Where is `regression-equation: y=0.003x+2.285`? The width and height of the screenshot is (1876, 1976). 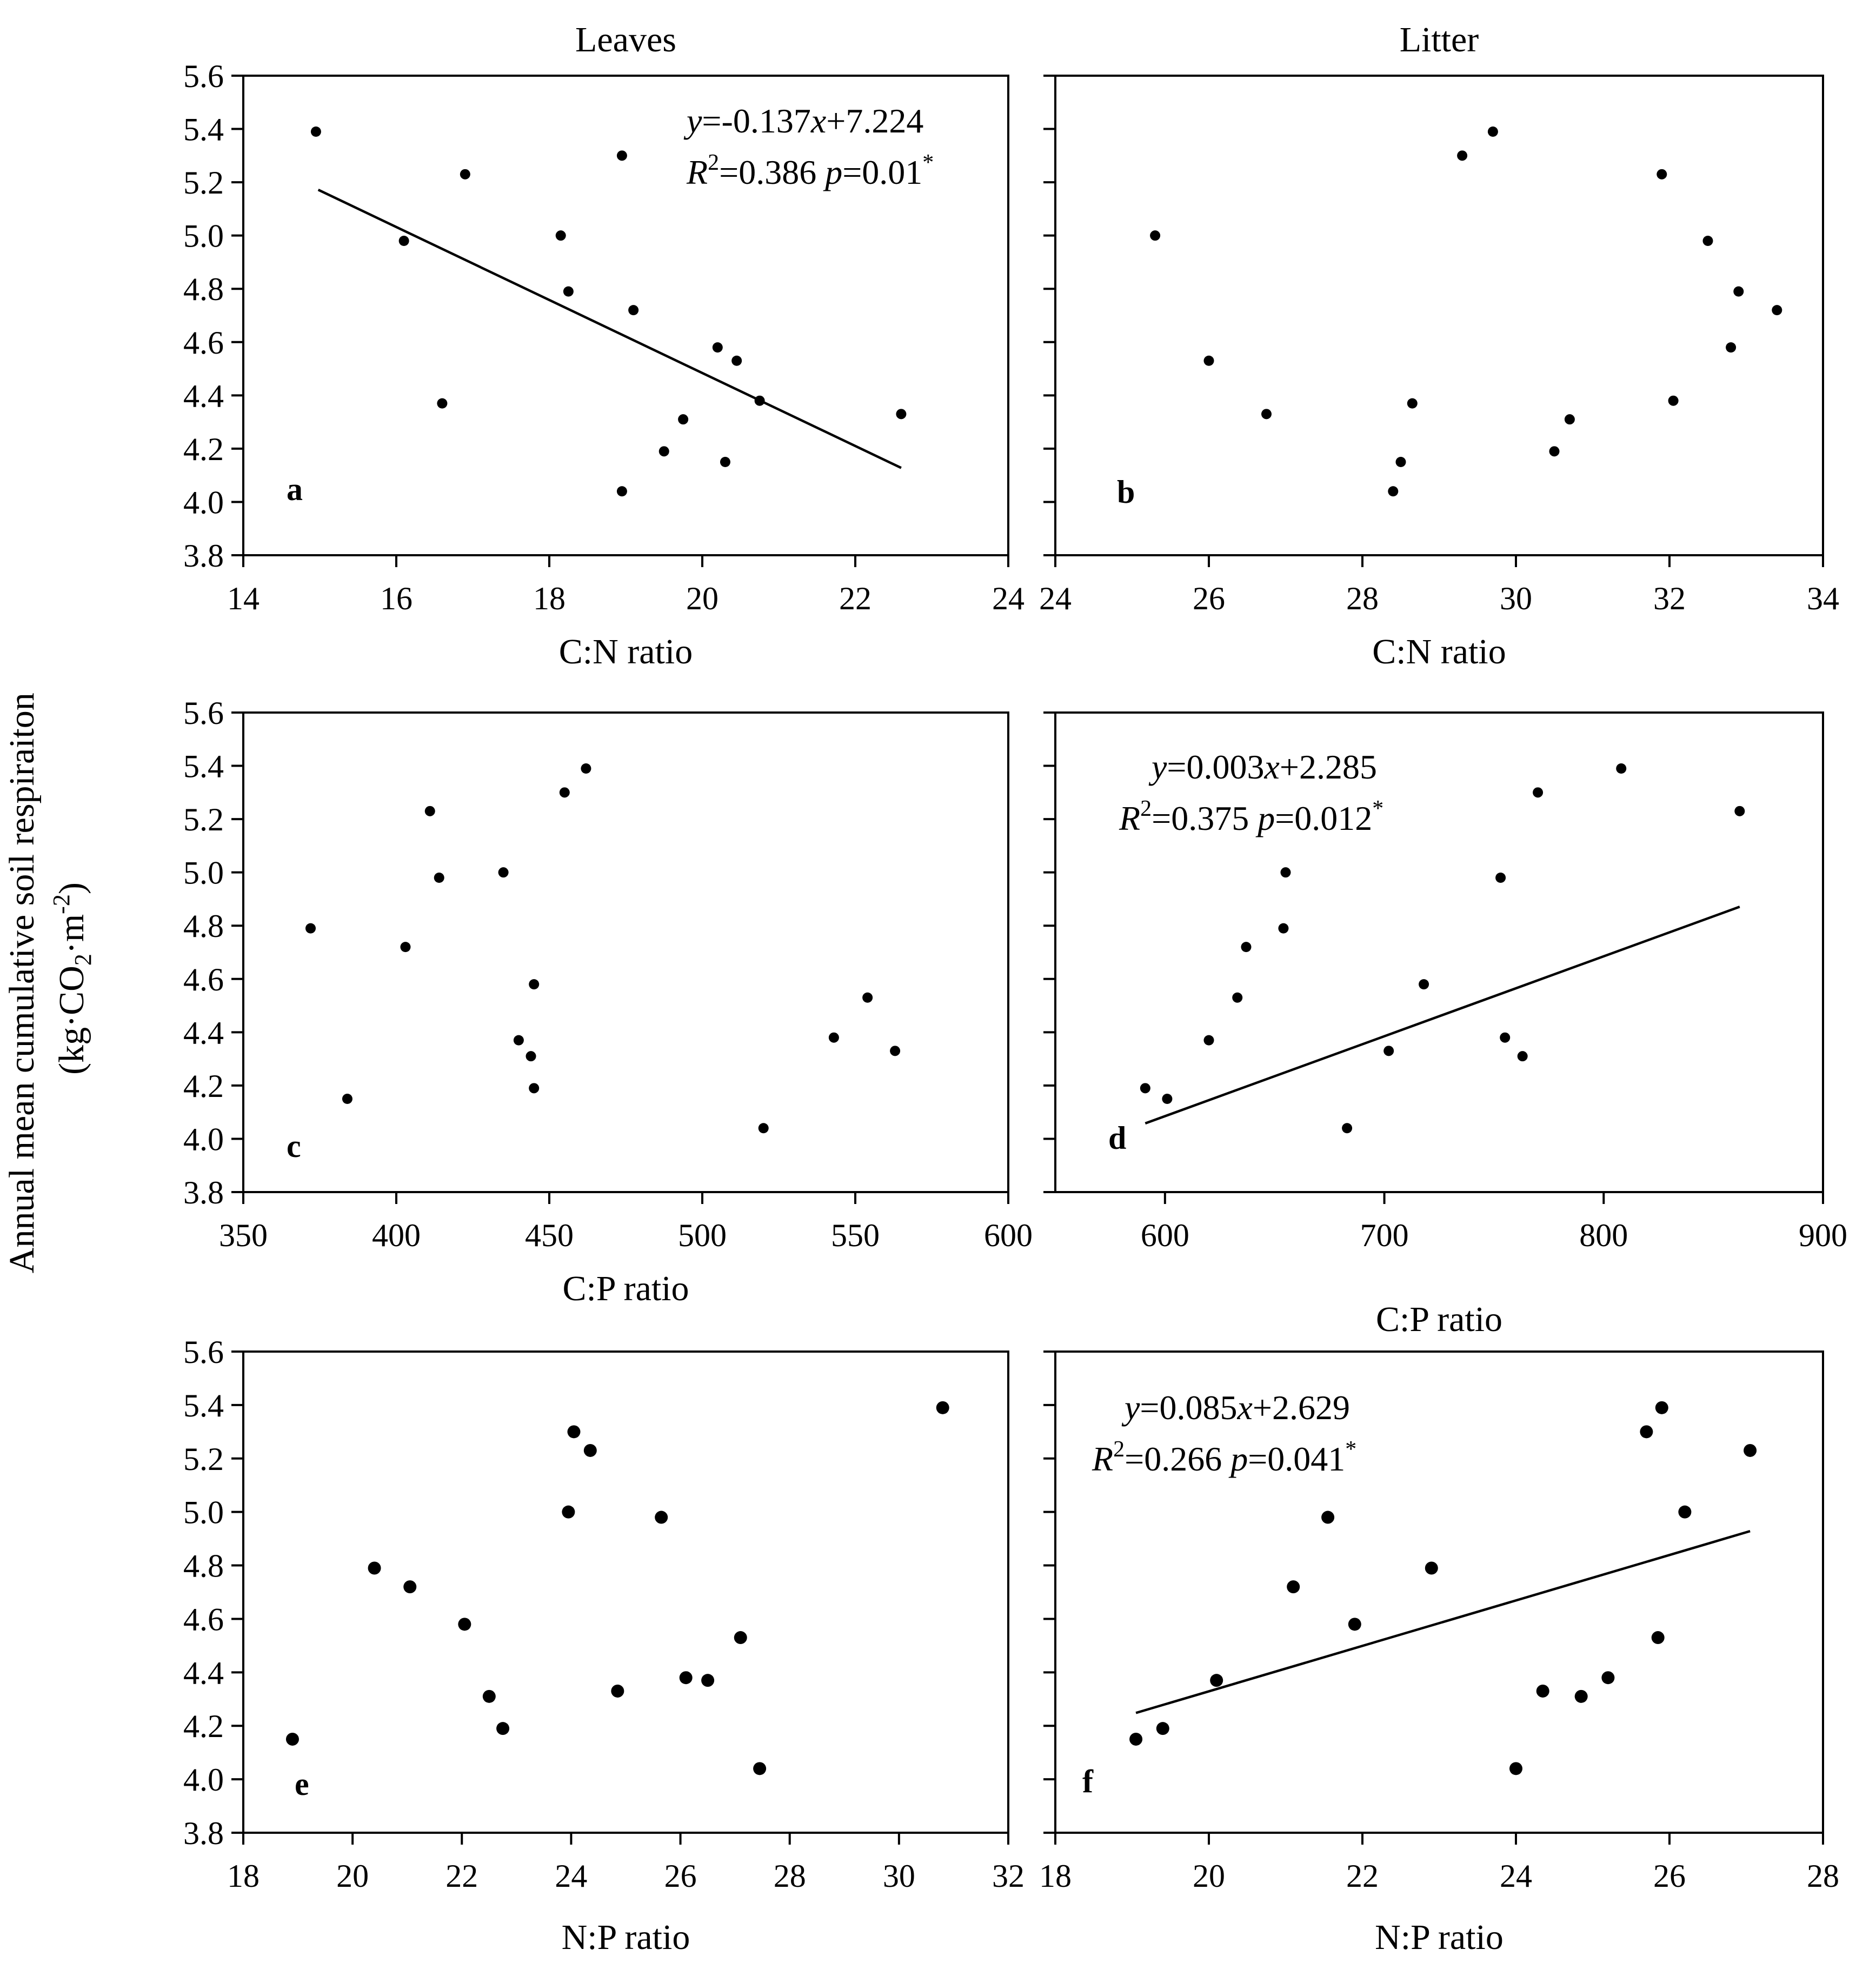 regression-equation: y=0.003x+2.285 is located at coordinates (1262, 767).